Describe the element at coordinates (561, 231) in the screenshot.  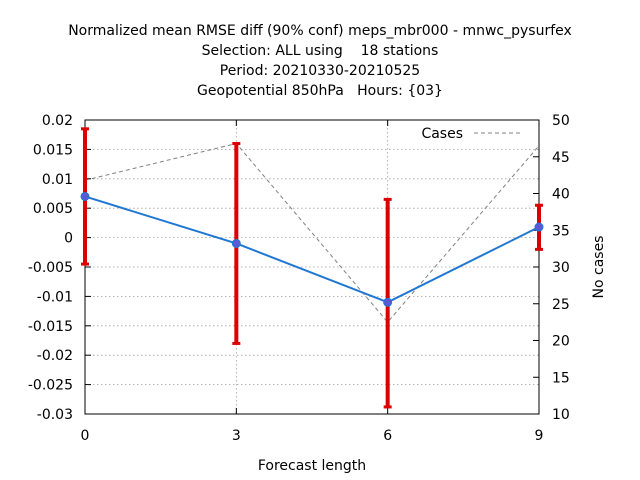
I see `y2-tick-label: 35` at that location.